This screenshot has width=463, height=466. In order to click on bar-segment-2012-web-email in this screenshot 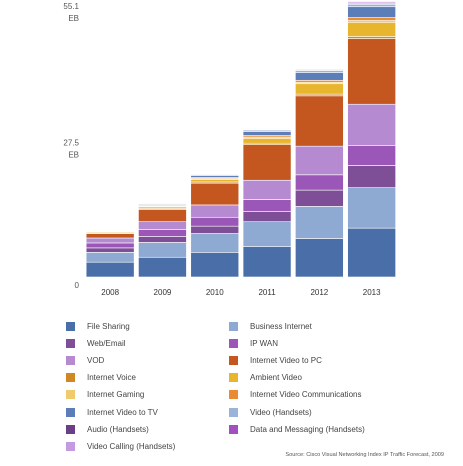, I will do `click(319, 198)`.